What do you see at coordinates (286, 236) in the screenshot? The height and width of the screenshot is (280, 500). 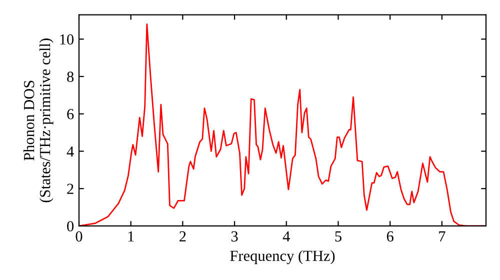 I see `x-tick-label: 4` at bounding box center [286, 236].